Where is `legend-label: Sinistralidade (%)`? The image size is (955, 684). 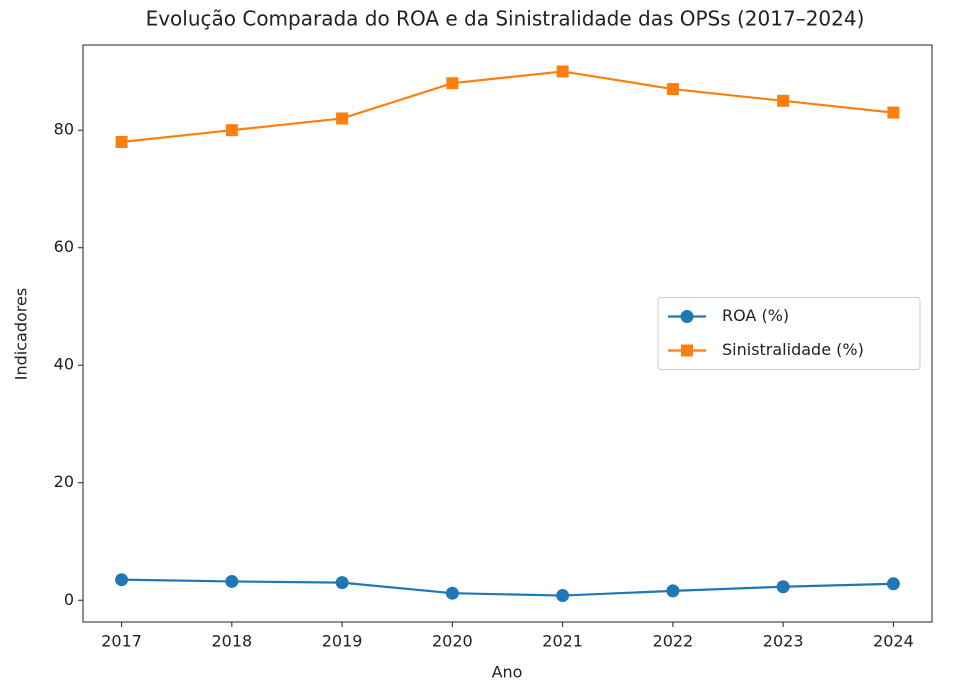 legend-label: Sinistralidade (%) is located at coordinates (793, 349).